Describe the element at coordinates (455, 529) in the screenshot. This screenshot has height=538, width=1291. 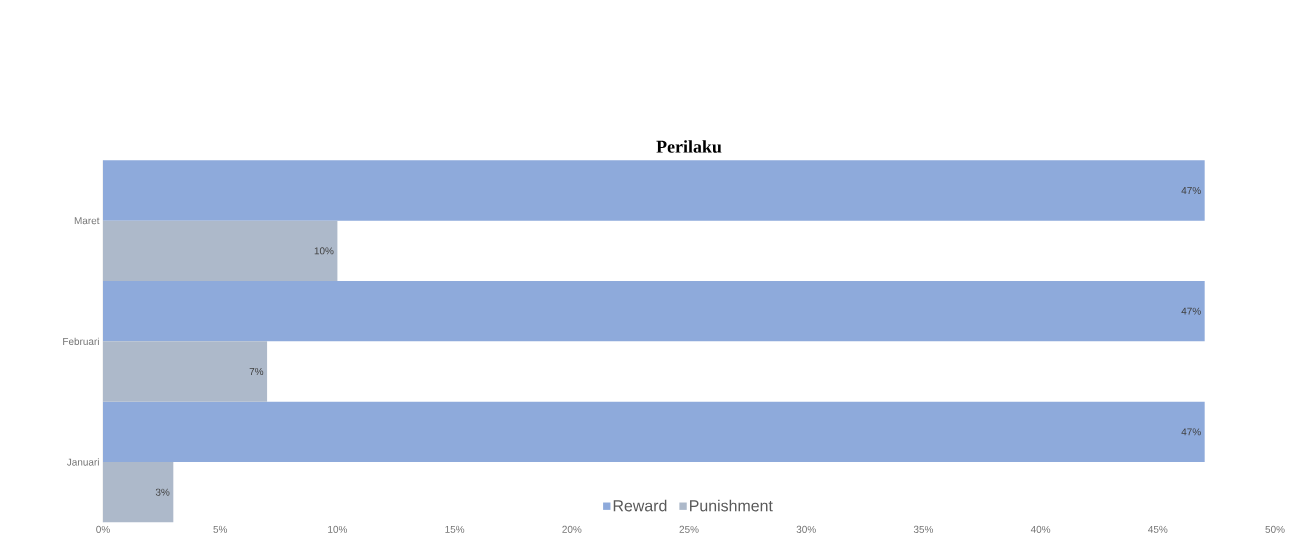
I see `x-tick-label: 15%` at that location.